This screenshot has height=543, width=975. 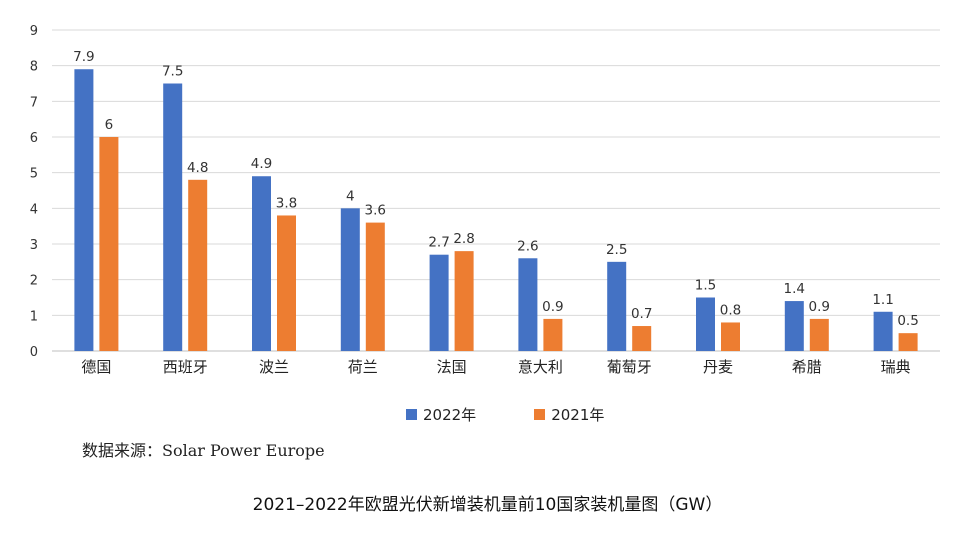 What do you see at coordinates (907, 321) in the screenshot?
I see `data-label: 0.5` at bounding box center [907, 321].